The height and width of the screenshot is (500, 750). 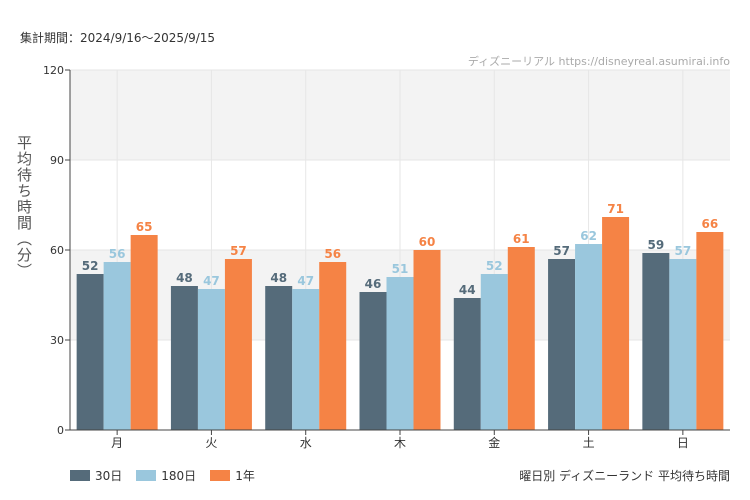 What do you see at coordinates (589, 443) in the screenshot?
I see `x-tick-label: 土` at bounding box center [589, 443].